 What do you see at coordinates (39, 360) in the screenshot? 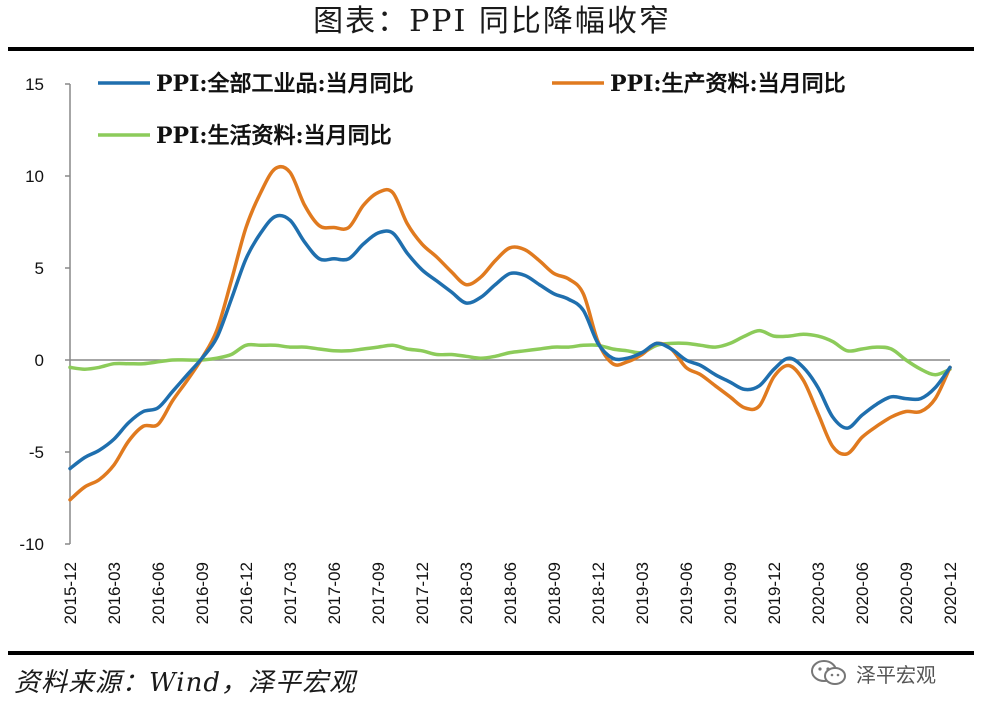
I see `y-tick-label: 0` at bounding box center [39, 360].